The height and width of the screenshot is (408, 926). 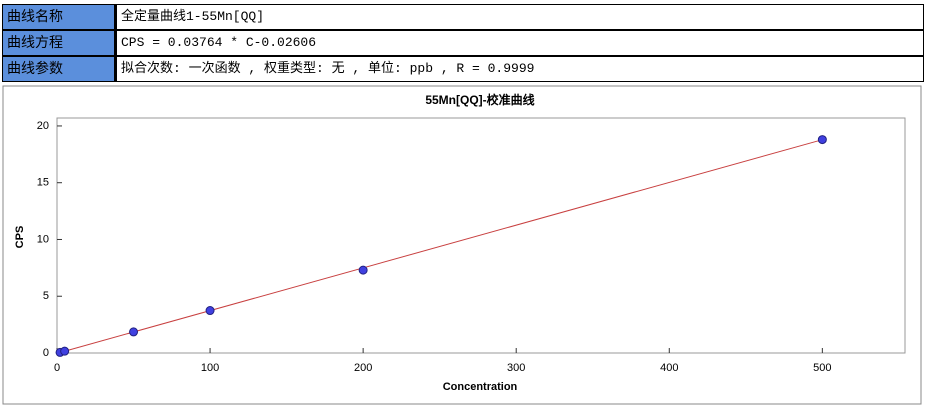 What do you see at coordinates (519, 17) in the screenshot?
I see `value-cell: 全定量曲线1-55Mn[QQ]` at bounding box center [519, 17].